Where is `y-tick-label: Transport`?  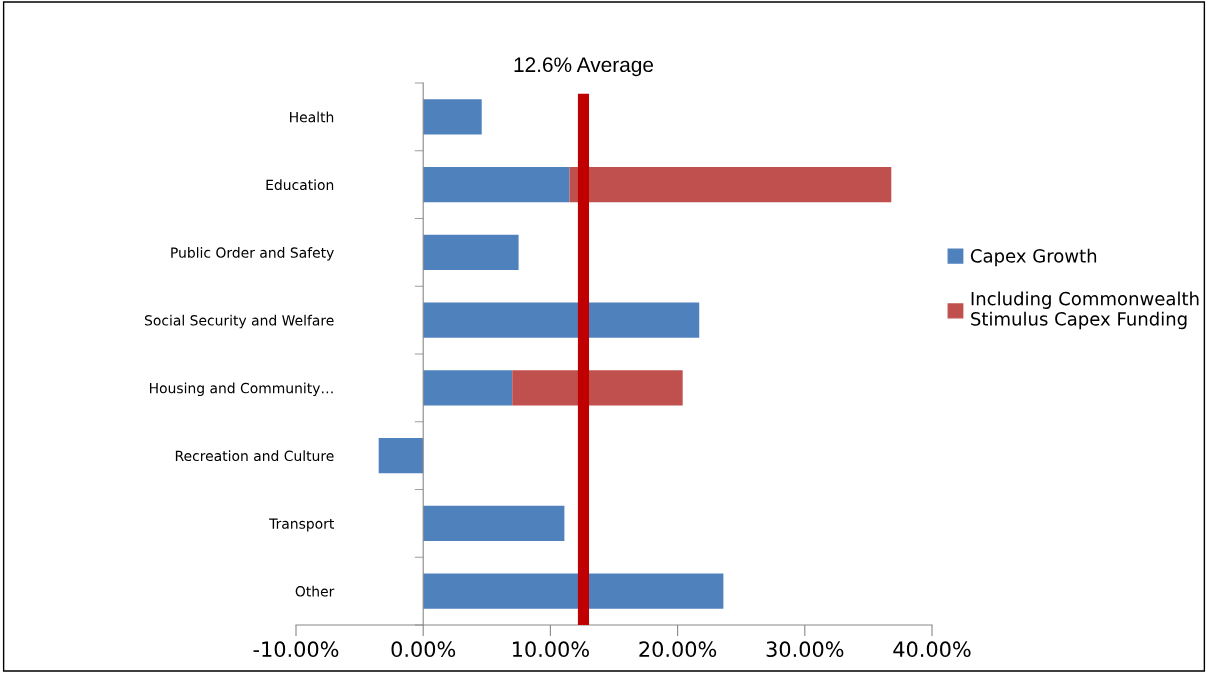
y-tick-label: Transport is located at coordinates (301, 525).